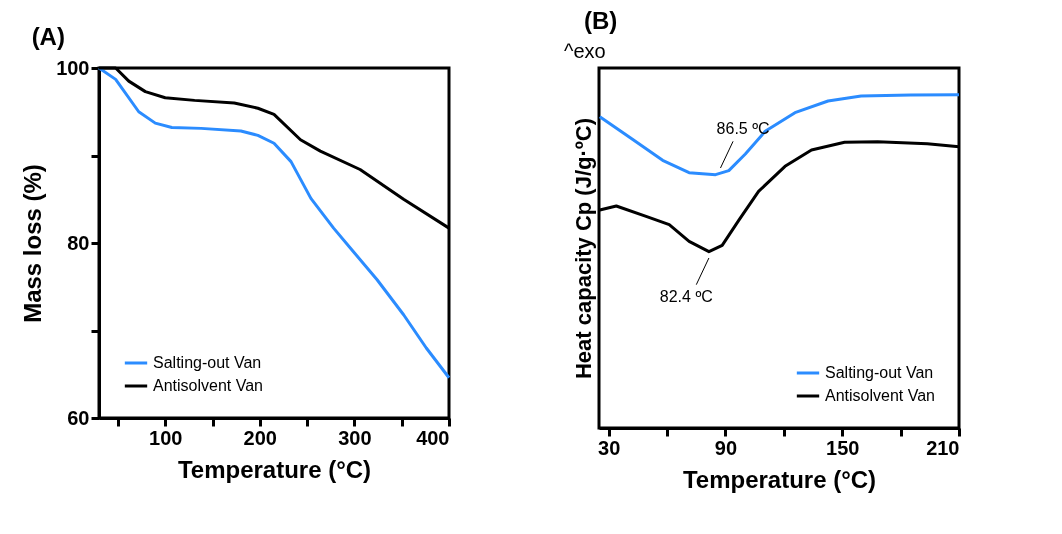 This screenshot has height=534, width=1062. Describe the element at coordinates (585, 51) in the screenshot. I see `text: ^exo` at that location.